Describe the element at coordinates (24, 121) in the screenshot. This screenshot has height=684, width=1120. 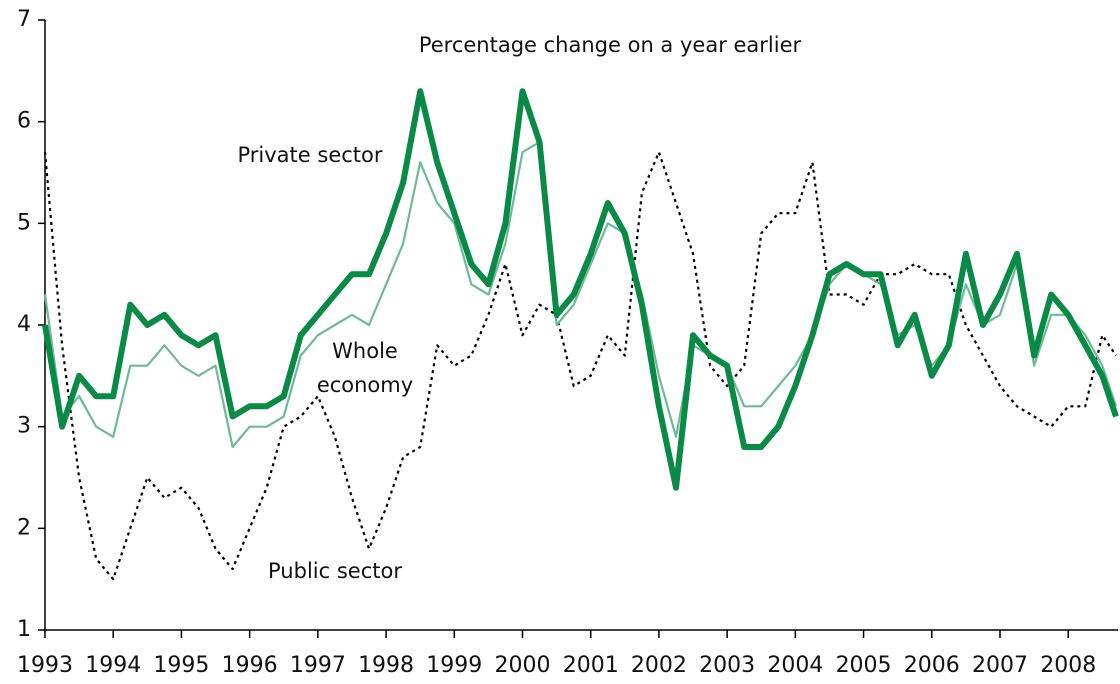
I see `y-tick-label: 6` at that location.